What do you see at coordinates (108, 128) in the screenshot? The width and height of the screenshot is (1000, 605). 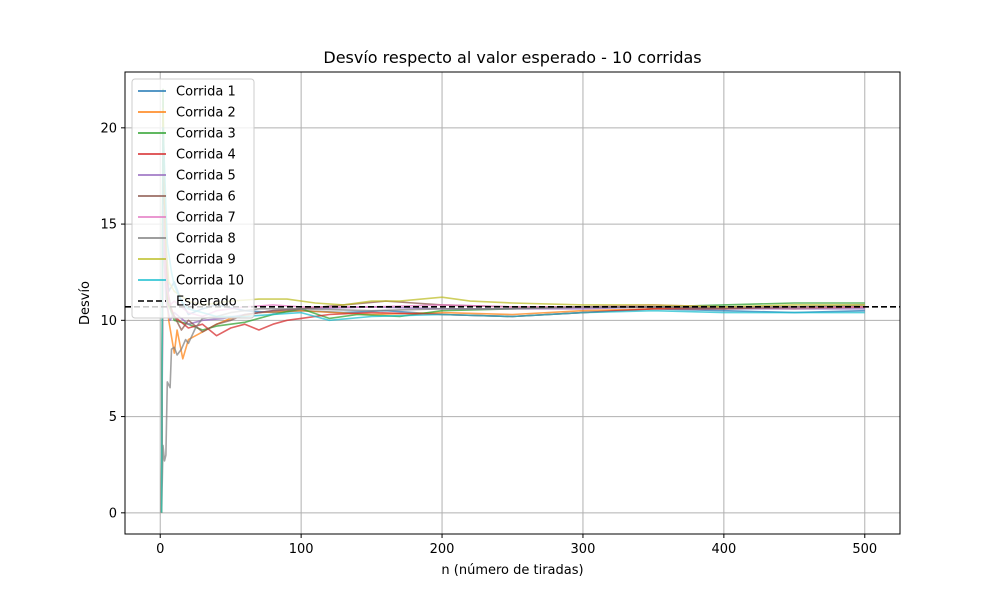 I see `y-tick-label: 20` at bounding box center [108, 128].